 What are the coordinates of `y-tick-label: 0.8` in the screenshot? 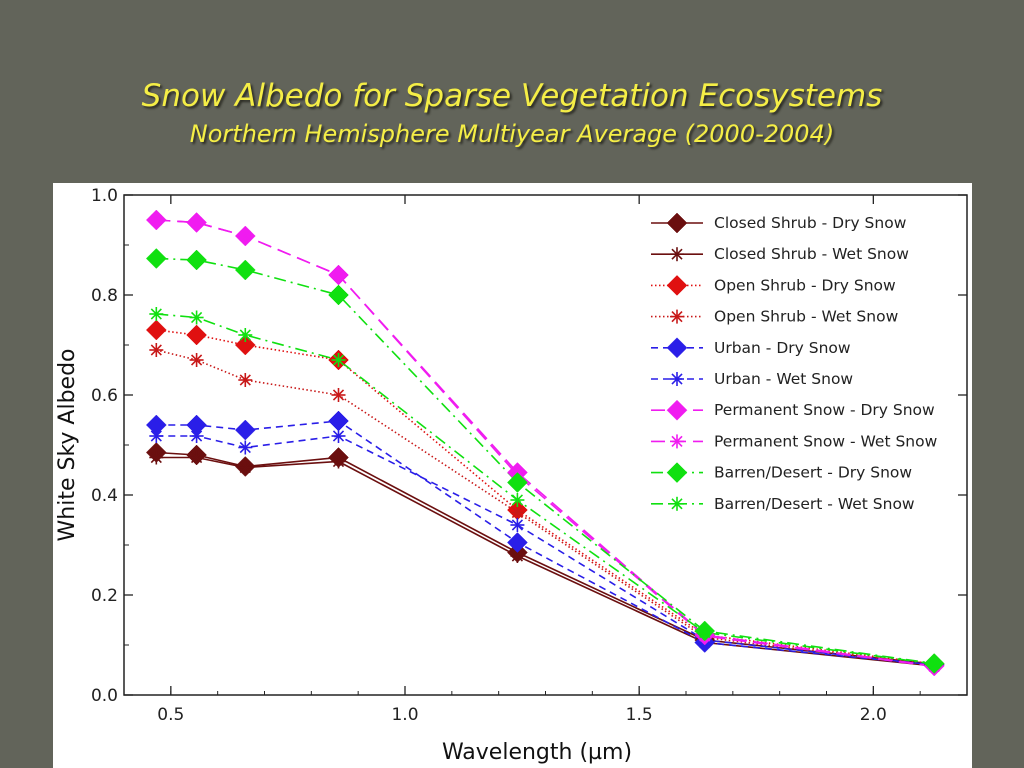 It's located at (104, 296).